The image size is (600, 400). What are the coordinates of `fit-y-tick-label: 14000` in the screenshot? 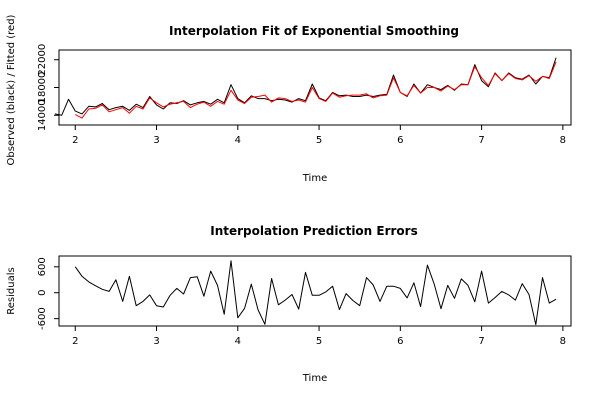 It's located at (42, 115).